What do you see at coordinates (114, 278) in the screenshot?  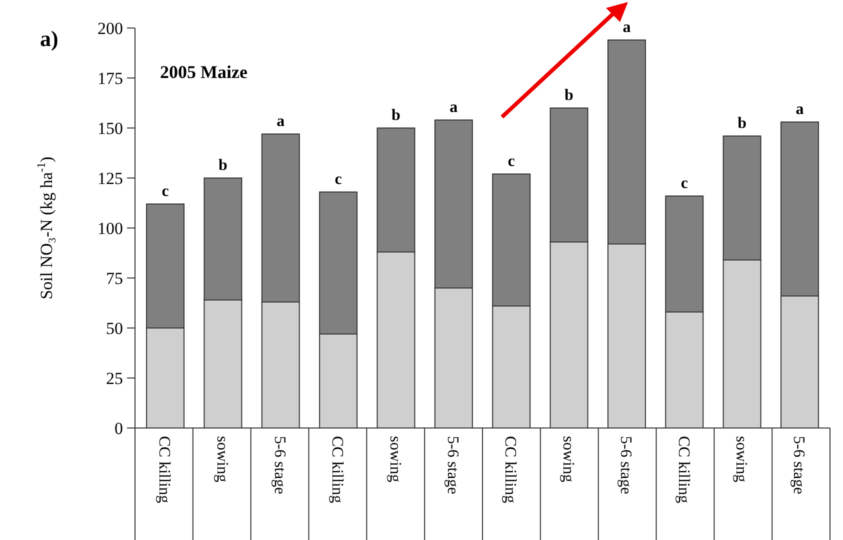 I see `y-tick-label: 75` at bounding box center [114, 278].